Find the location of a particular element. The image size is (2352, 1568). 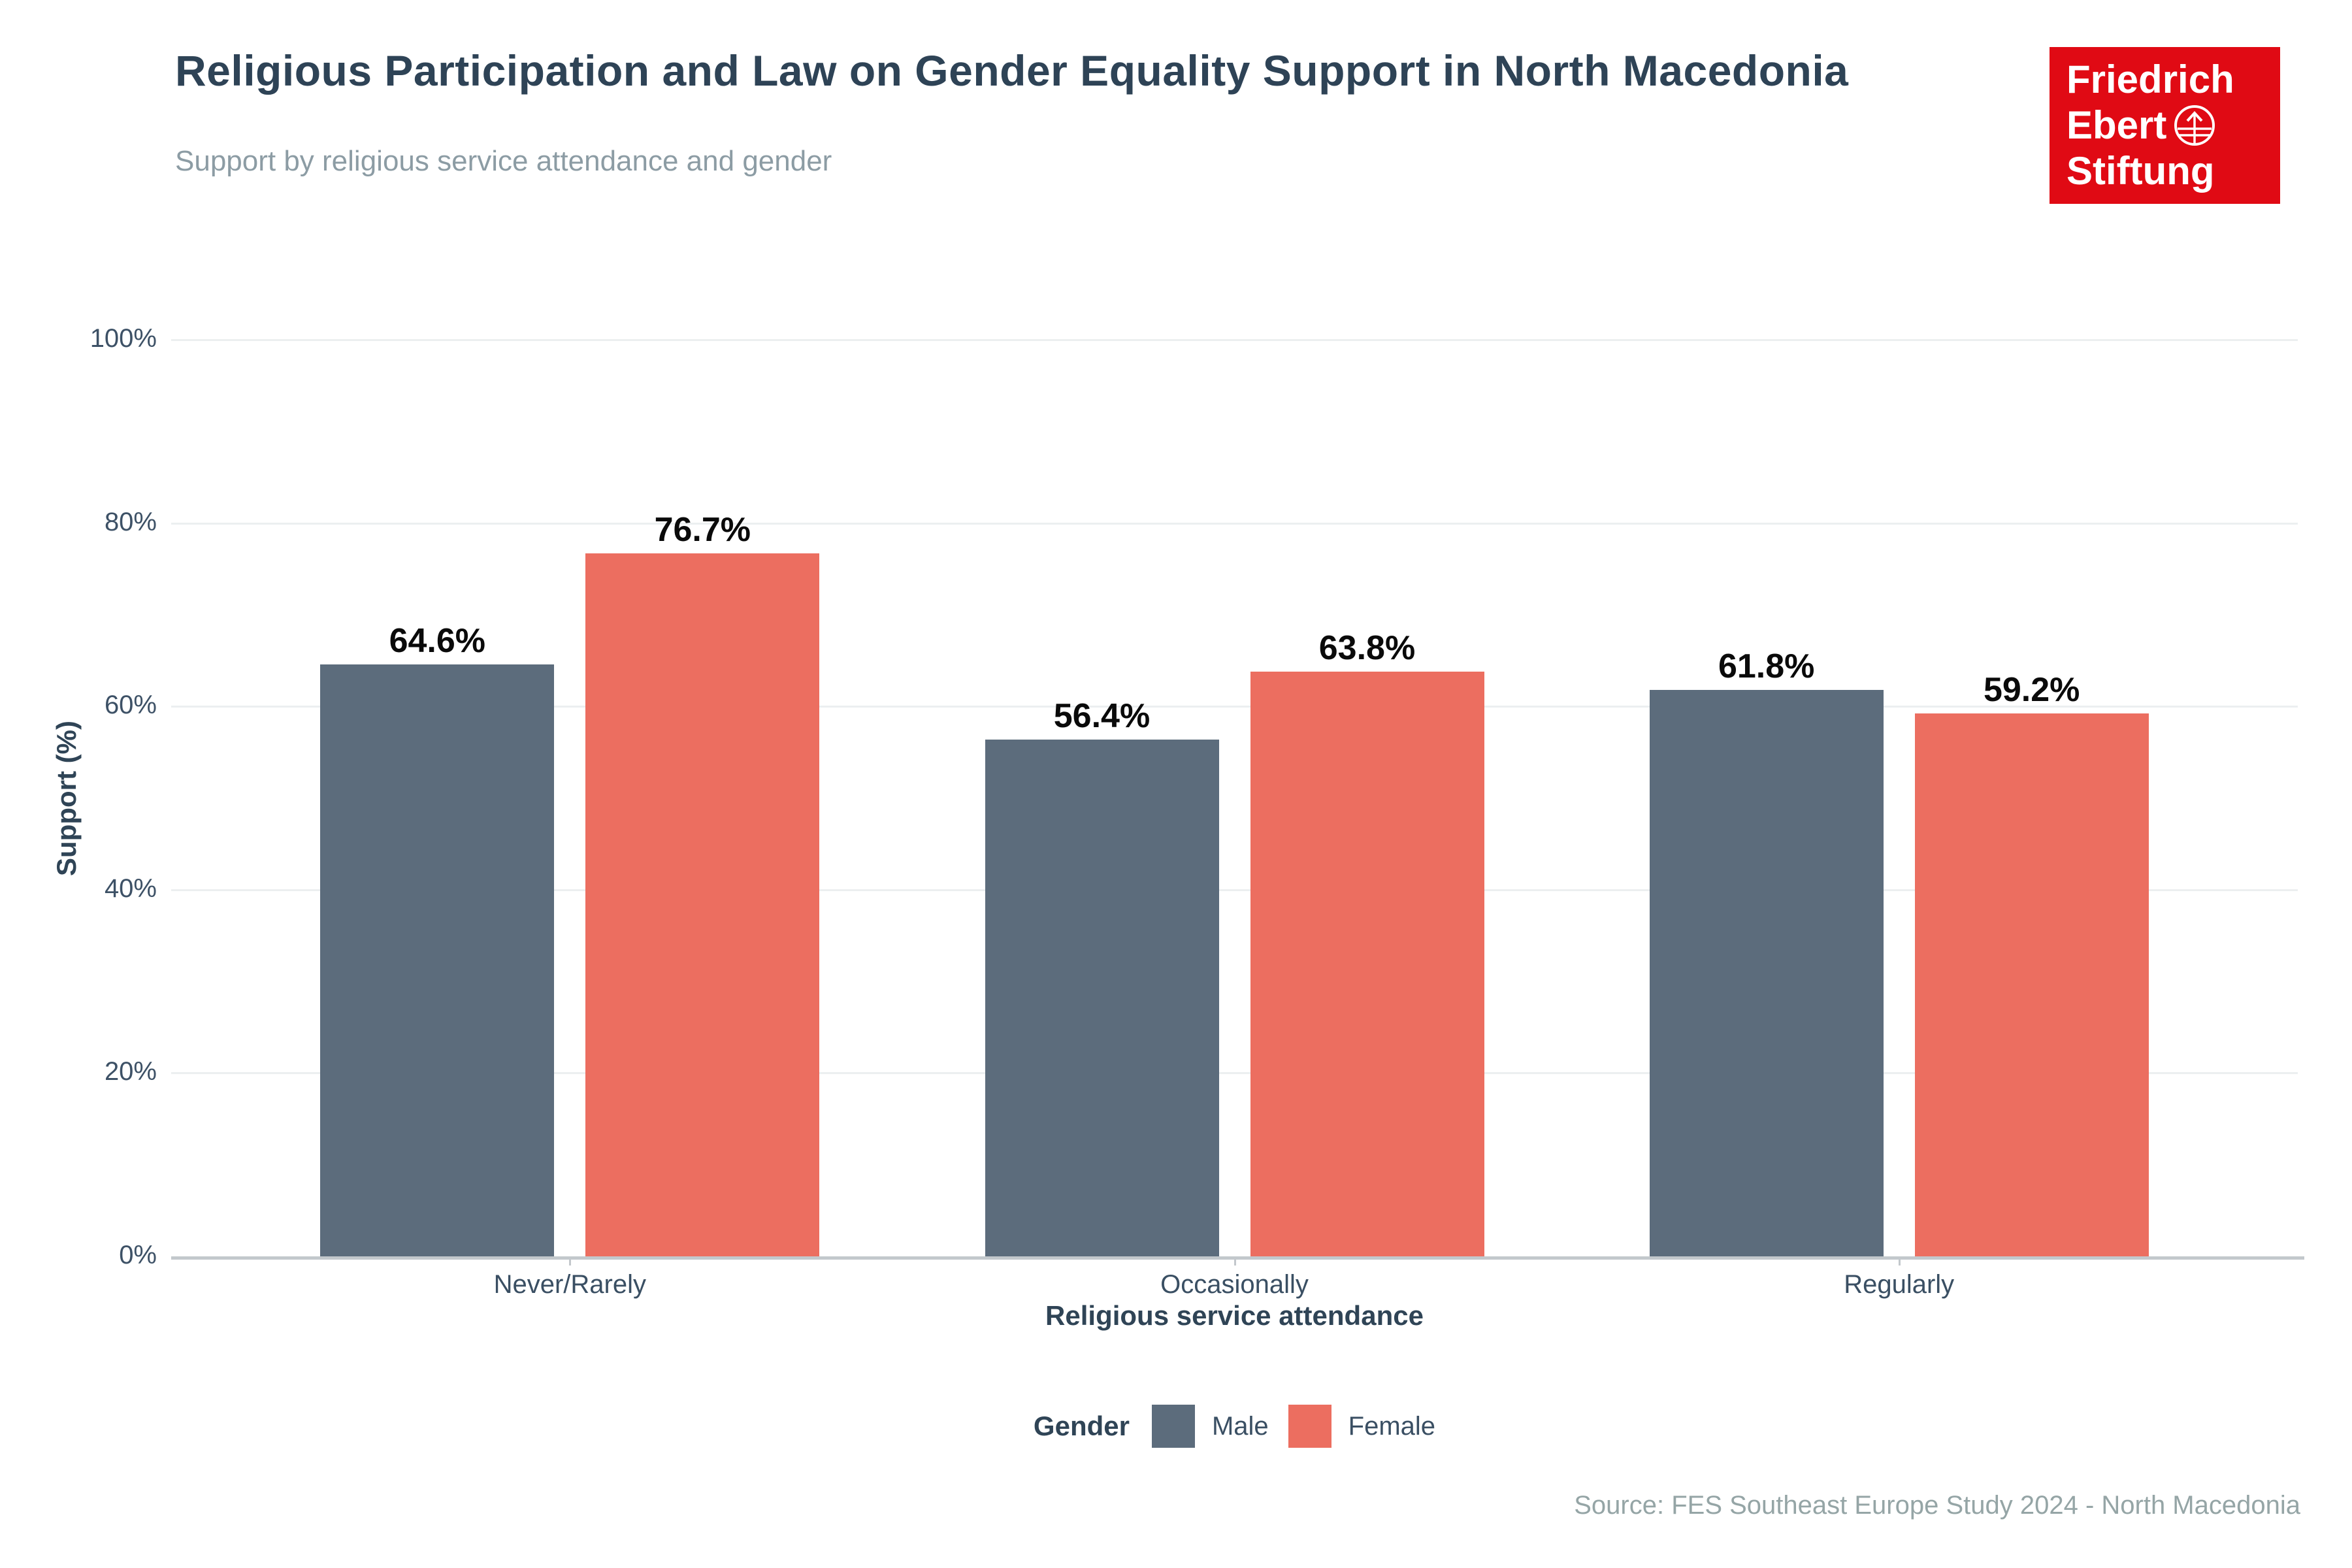

x-axis-line is located at coordinates (1237, 1258).